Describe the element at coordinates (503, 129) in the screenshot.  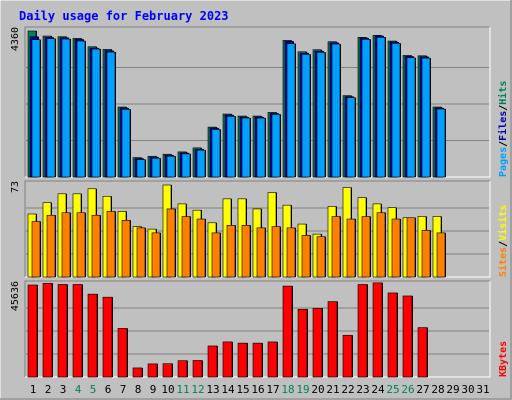
I see `legend-hits: Pages/Files/Hits` at that location.